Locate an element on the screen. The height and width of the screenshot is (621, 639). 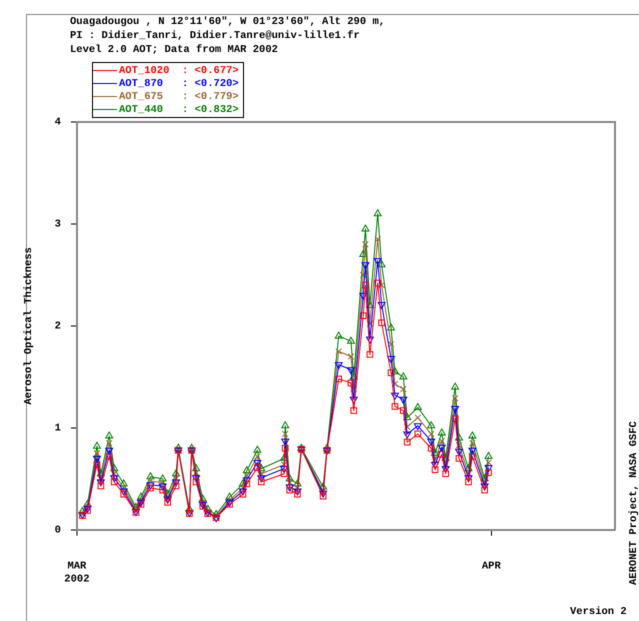
y-tick-label: 2 is located at coordinates (57, 326).